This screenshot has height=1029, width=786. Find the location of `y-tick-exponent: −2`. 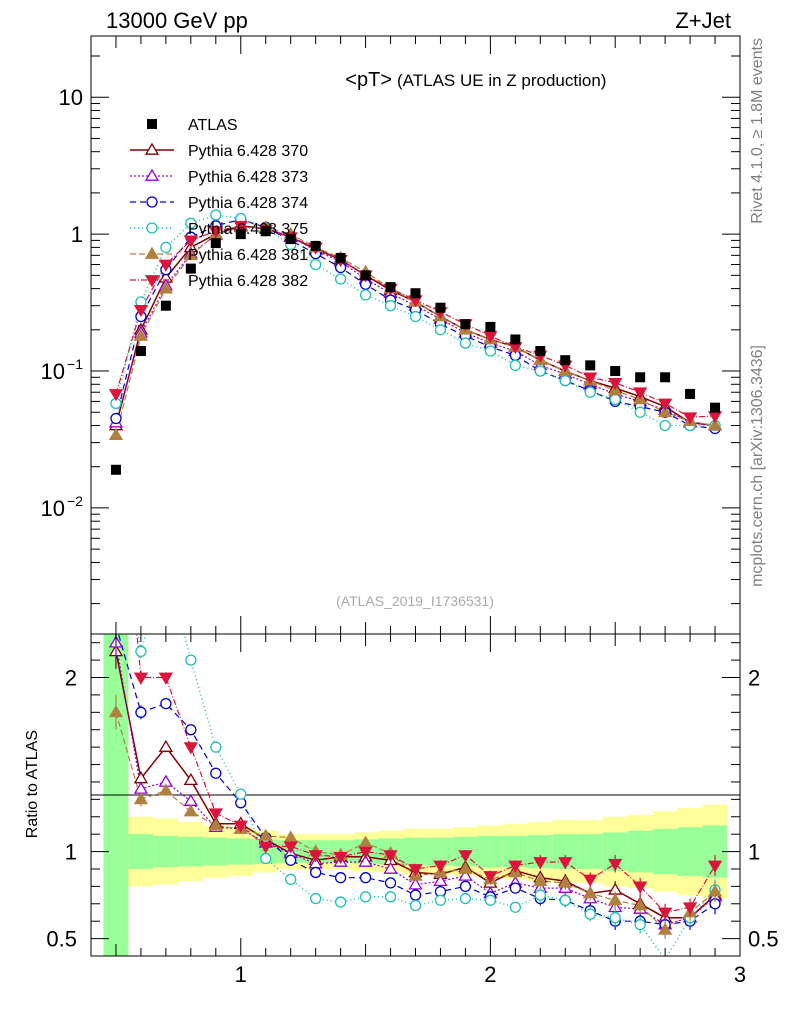

y-tick-exponent: −2 is located at coordinates (75, 501).